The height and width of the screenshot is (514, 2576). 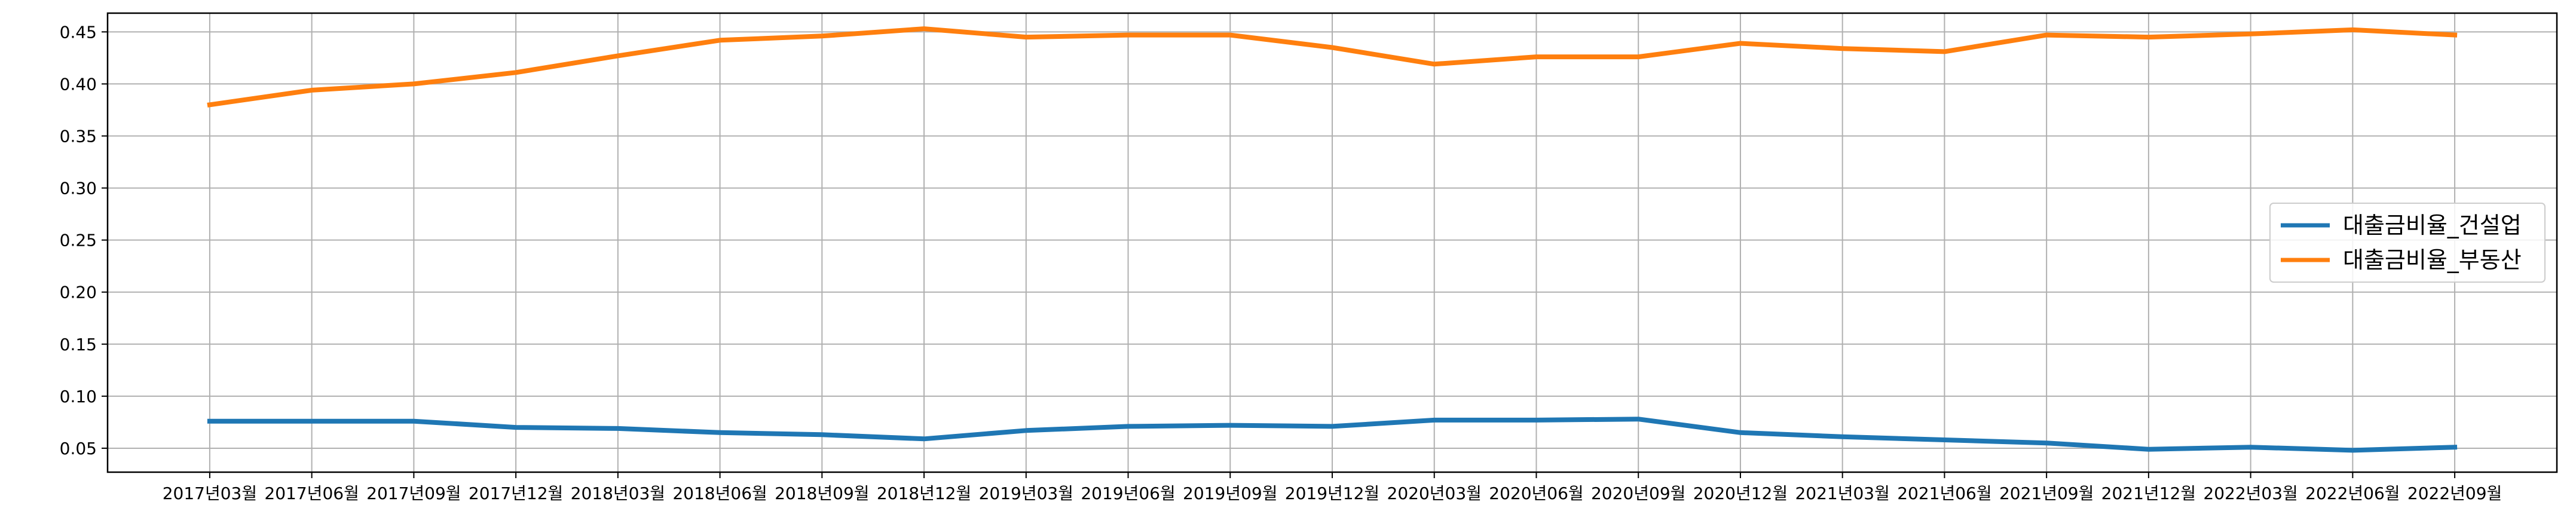 What do you see at coordinates (1230, 494) in the screenshot?
I see `x-tick-label: 2019년09월` at bounding box center [1230, 494].